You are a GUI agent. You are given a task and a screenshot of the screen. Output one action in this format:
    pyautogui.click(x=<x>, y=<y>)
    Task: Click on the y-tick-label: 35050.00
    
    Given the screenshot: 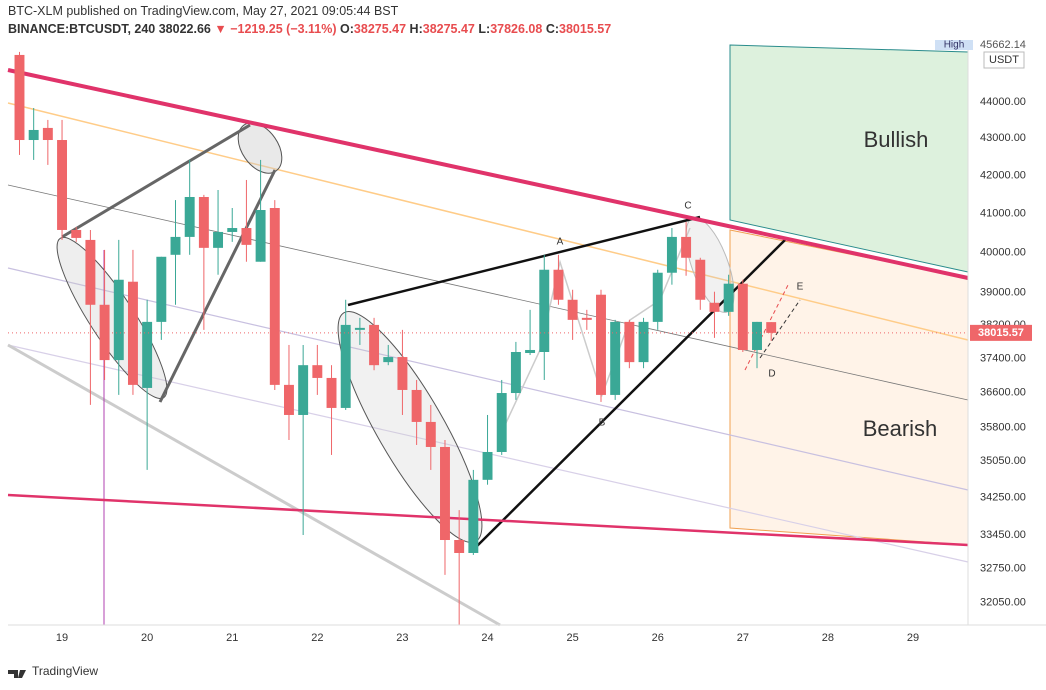 What is the action you would take?
    pyautogui.click(x=1003, y=461)
    